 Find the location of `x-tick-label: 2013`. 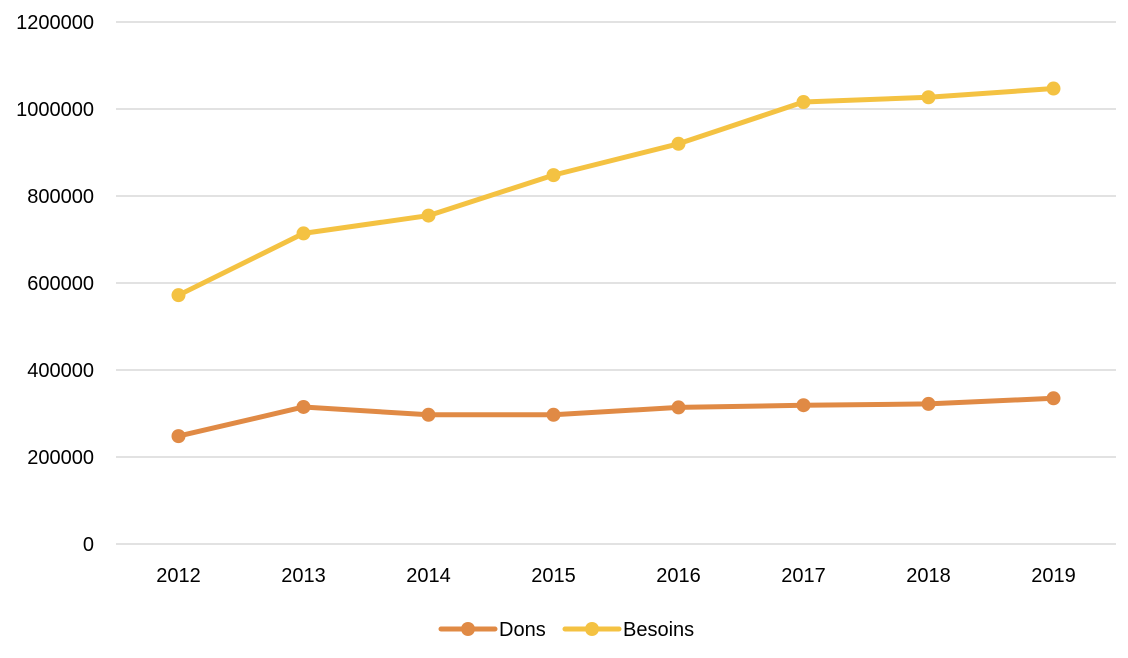

x-tick-label: 2013 is located at coordinates (303, 576).